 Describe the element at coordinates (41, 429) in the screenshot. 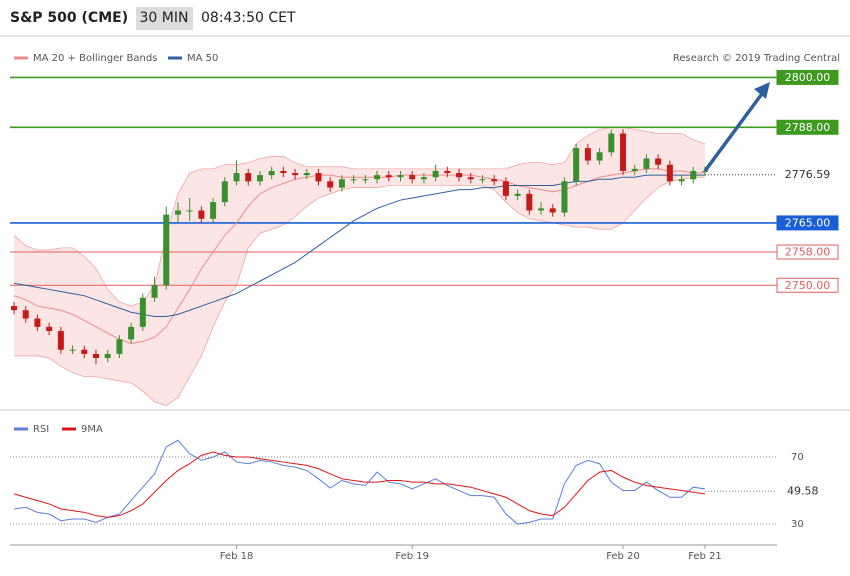

I see `legend-label: RSI` at that location.